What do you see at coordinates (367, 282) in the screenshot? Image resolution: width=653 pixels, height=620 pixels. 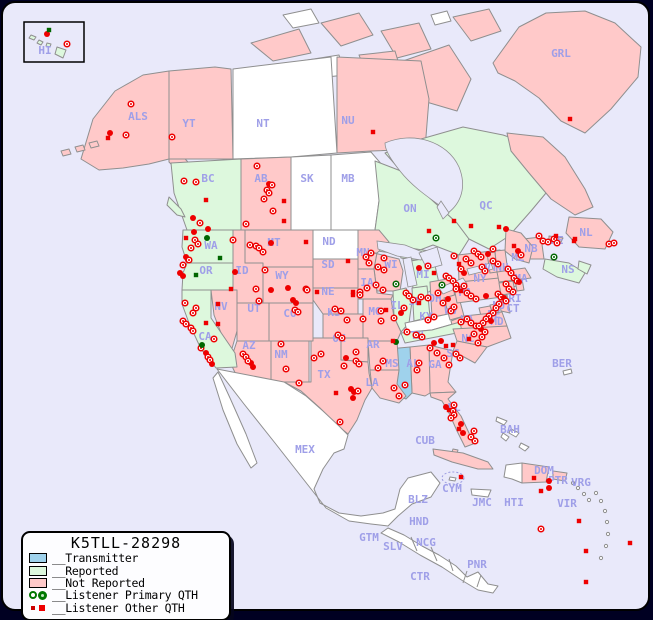 I see `region-label-IA: IA` at bounding box center [367, 282].